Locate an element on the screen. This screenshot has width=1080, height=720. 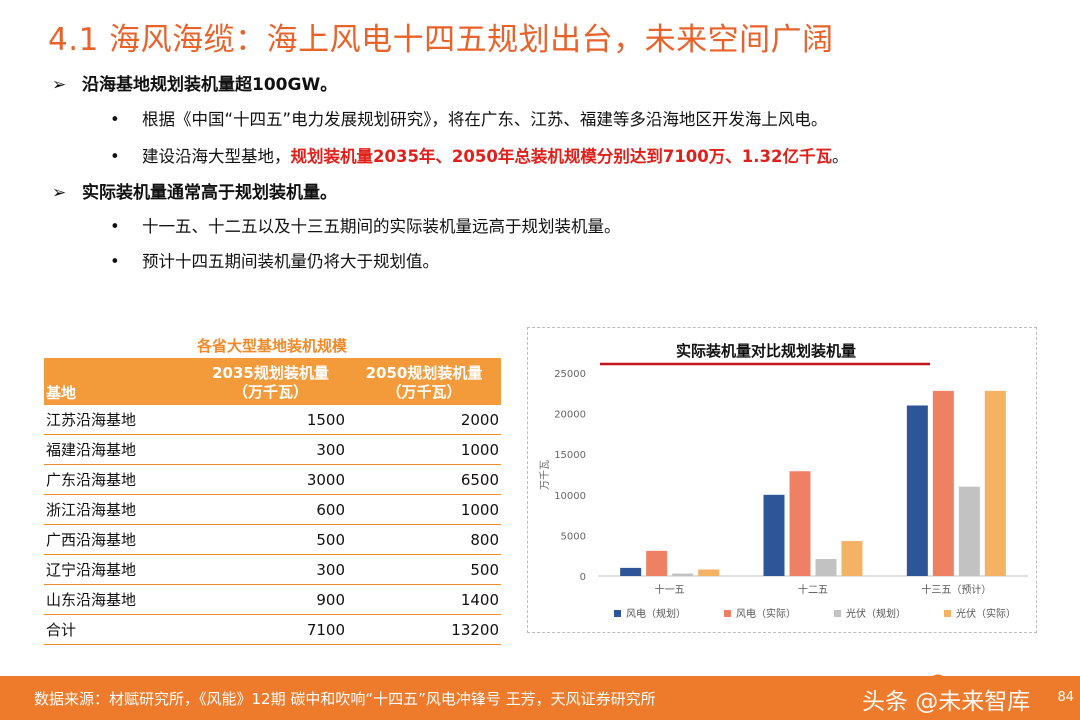
table-cell-base: 山东沿海基地 is located at coordinates (119, 599).